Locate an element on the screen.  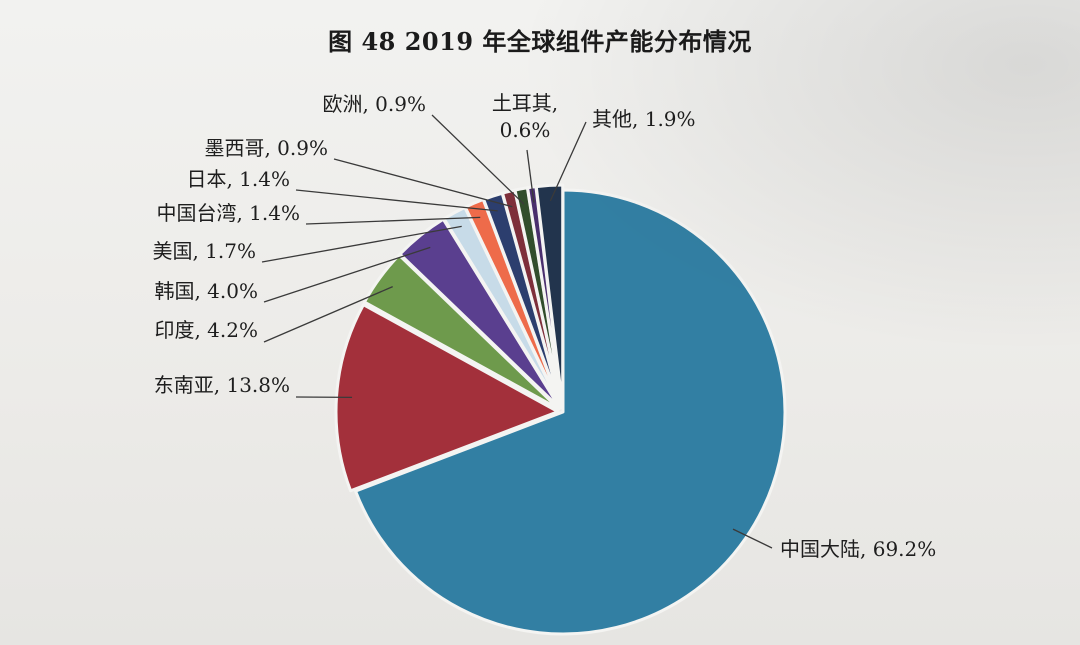
slice-label-4: 韩国, 4.0% is located at coordinates (206, 291).